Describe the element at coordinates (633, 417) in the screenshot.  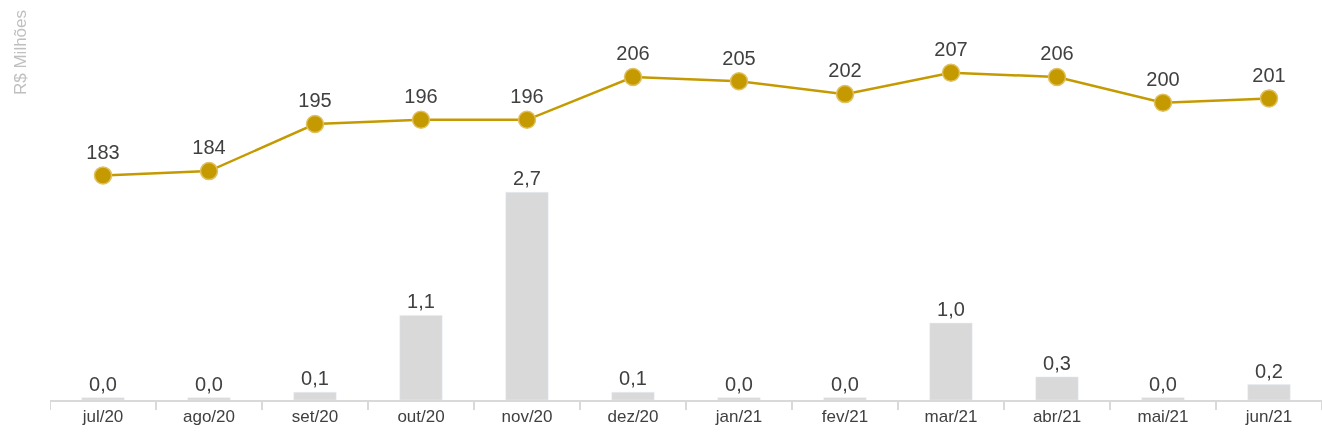
I see `x-tick-label: dez/20` at that location.